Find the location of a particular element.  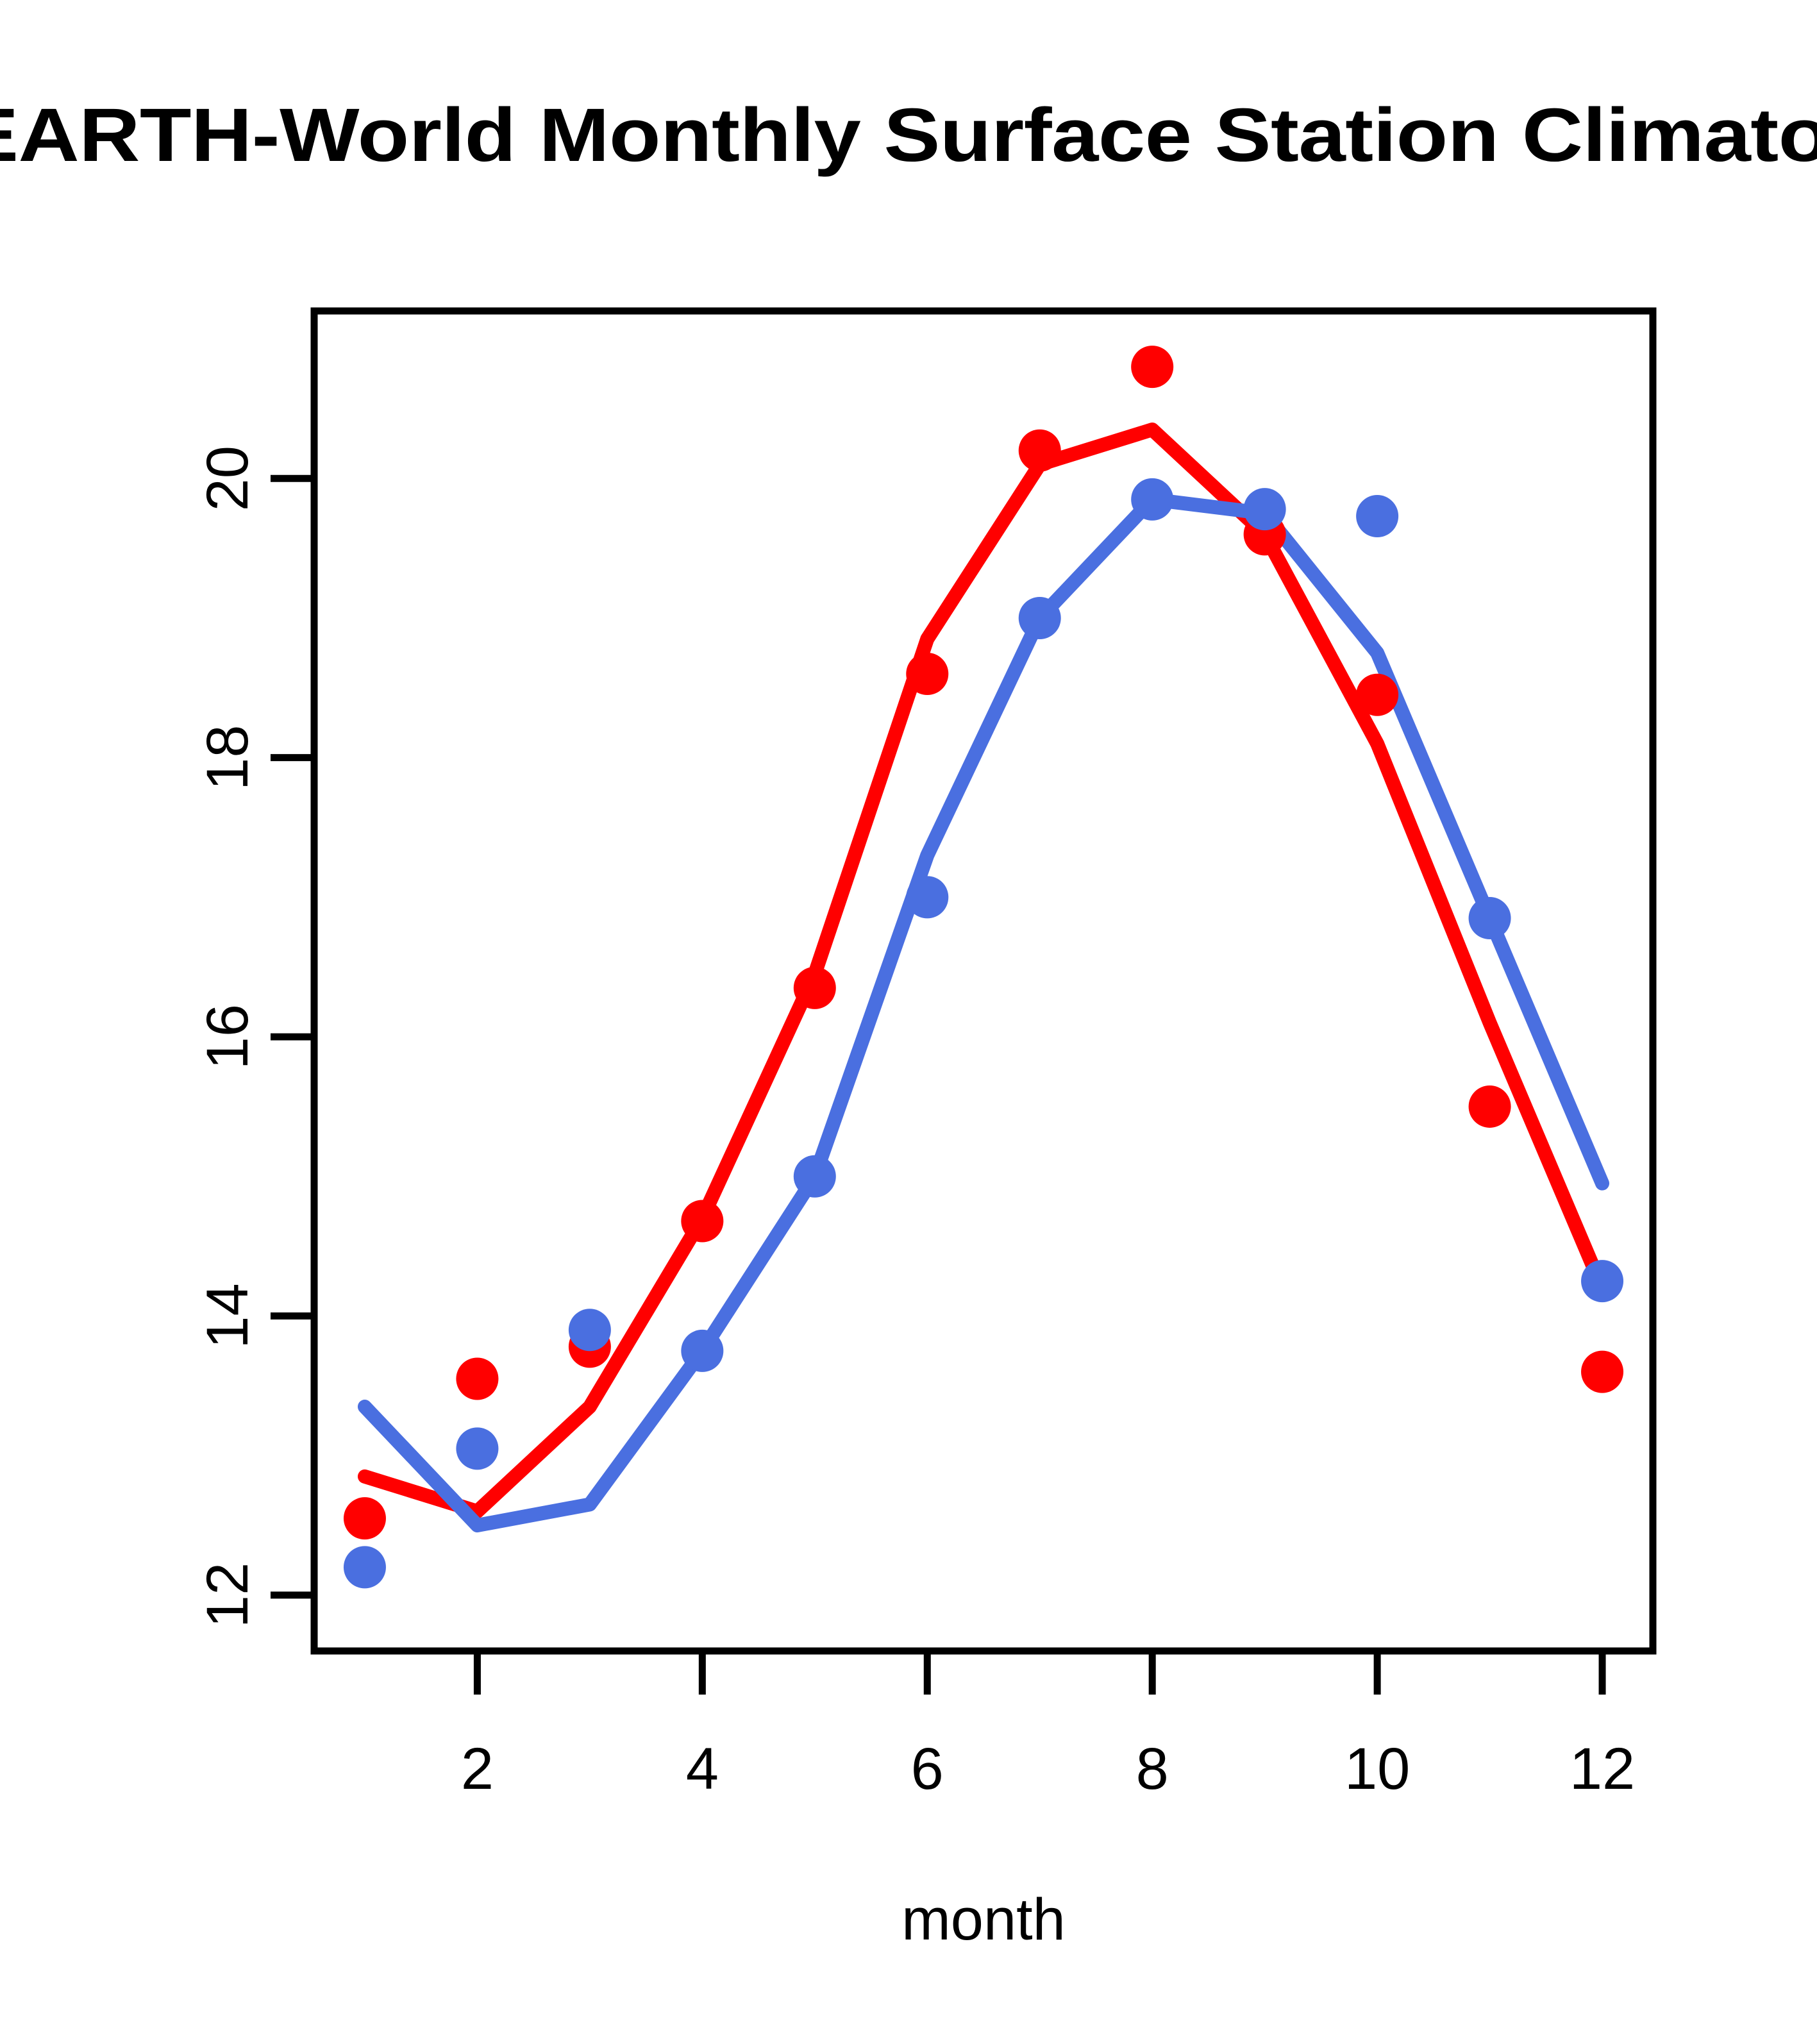

y-tick-label: 18 is located at coordinates (227, 757).